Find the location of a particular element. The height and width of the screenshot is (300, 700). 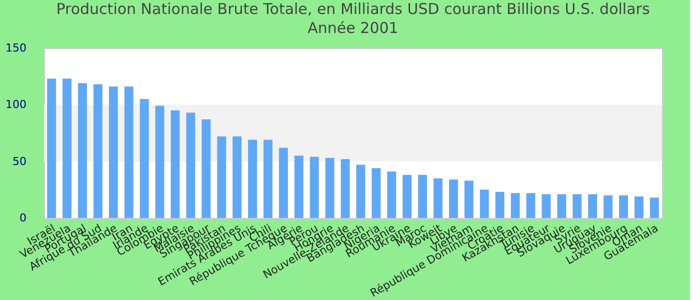

y-tick-label: 100 is located at coordinates (16, 105).